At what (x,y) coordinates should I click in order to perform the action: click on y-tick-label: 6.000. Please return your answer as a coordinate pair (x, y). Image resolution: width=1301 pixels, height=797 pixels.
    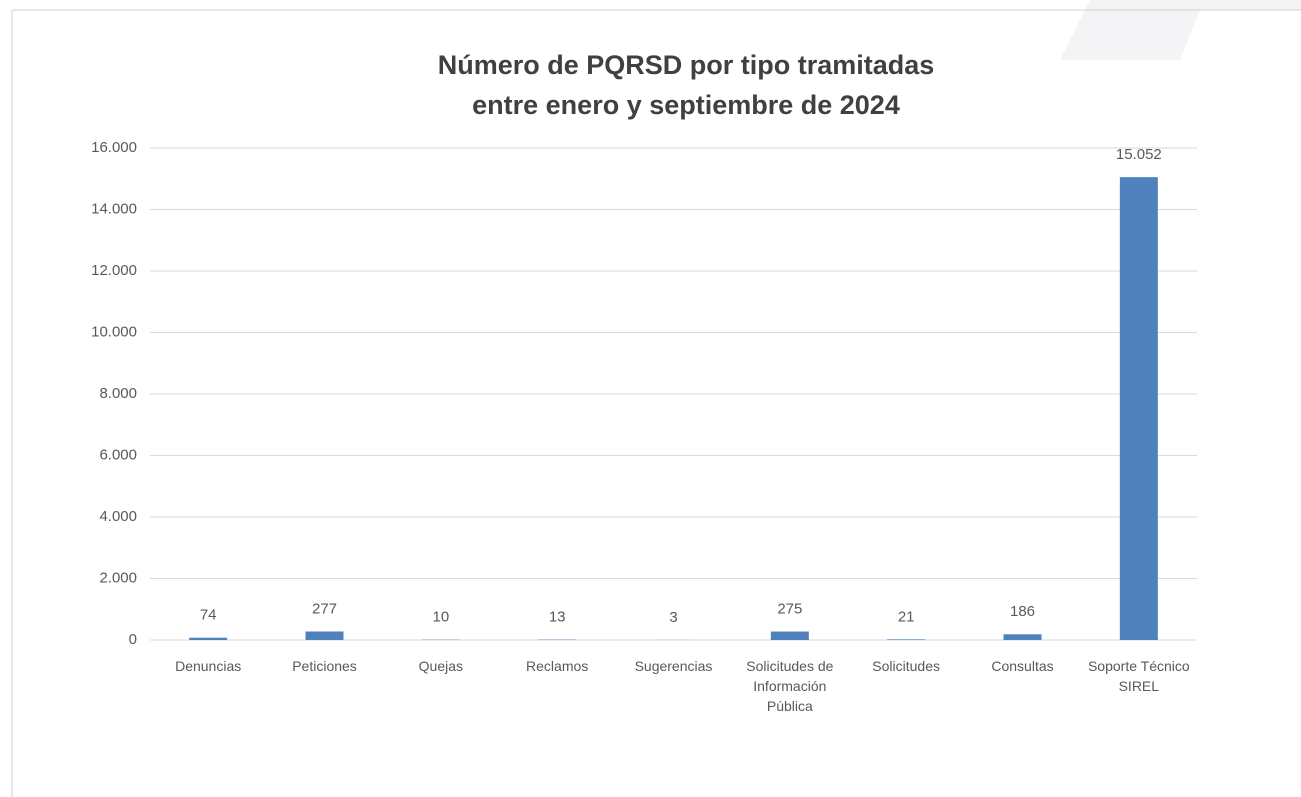
    Looking at the image, I should click on (118, 454).